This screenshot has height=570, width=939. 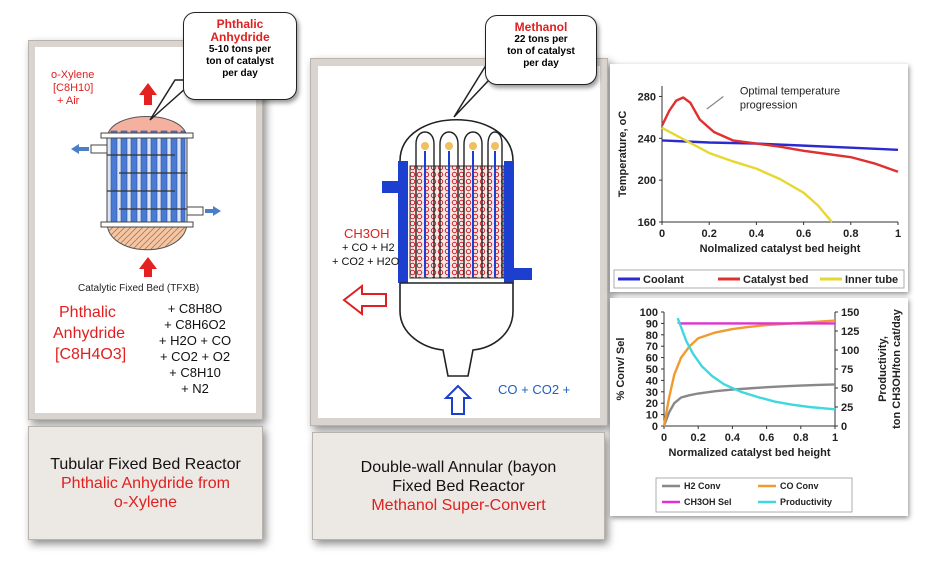 What do you see at coordinates (458, 399) in the screenshot?
I see `feed-inlet-arrow` at bounding box center [458, 399].